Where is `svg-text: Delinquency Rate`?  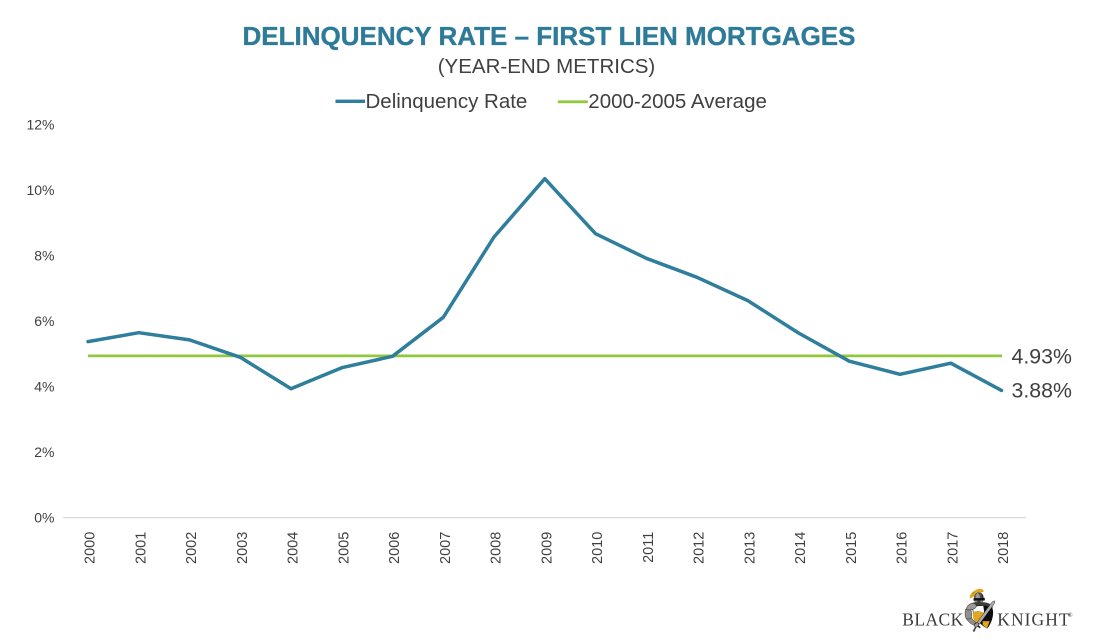
svg-text: Delinquency Rate is located at coordinates (447, 101).